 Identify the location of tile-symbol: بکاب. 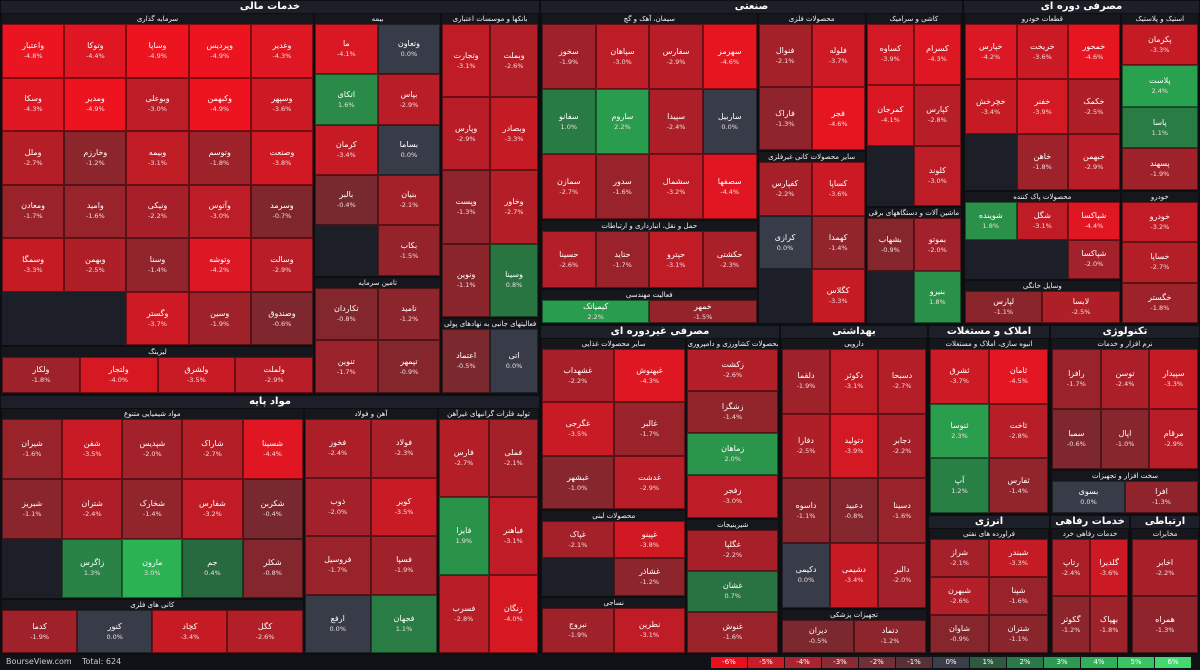
(409, 245).